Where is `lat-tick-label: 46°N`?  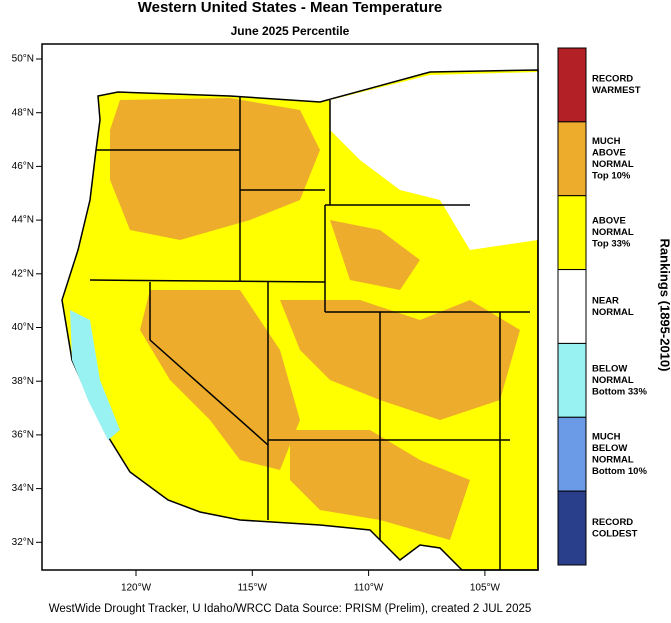 lat-tick-label: 46°N is located at coordinates (23, 166).